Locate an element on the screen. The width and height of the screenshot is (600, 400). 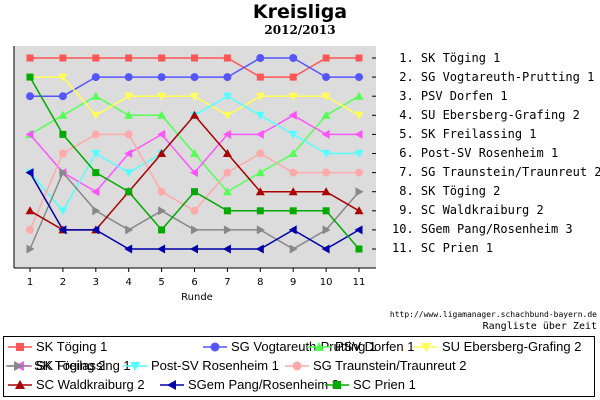
x-tick-label: 5 is located at coordinates (161, 282).